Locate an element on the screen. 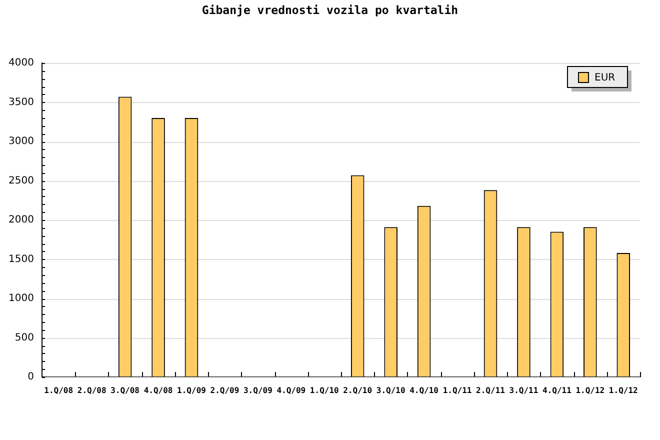 This screenshot has width=660, height=440. x-tick-label: 2.Q/11 is located at coordinates (491, 390).